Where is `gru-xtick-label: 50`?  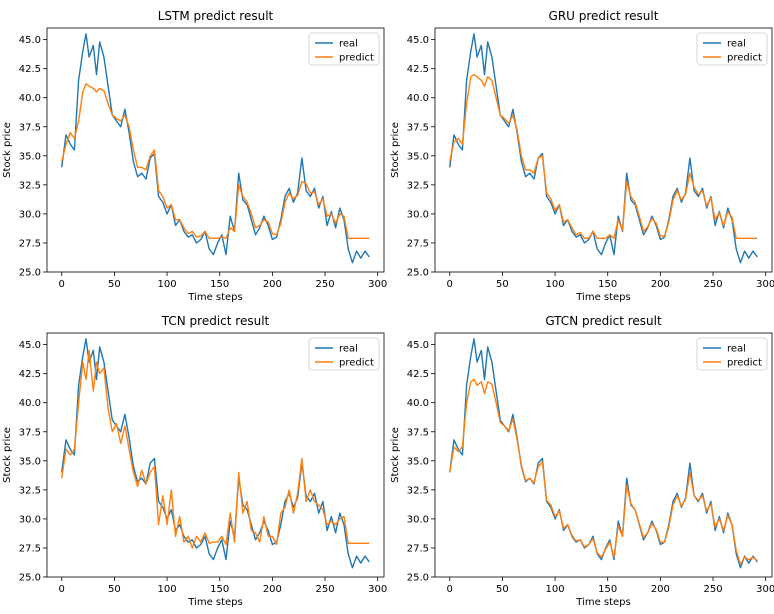
gru-xtick-label: 50 is located at coordinates (502, 284).